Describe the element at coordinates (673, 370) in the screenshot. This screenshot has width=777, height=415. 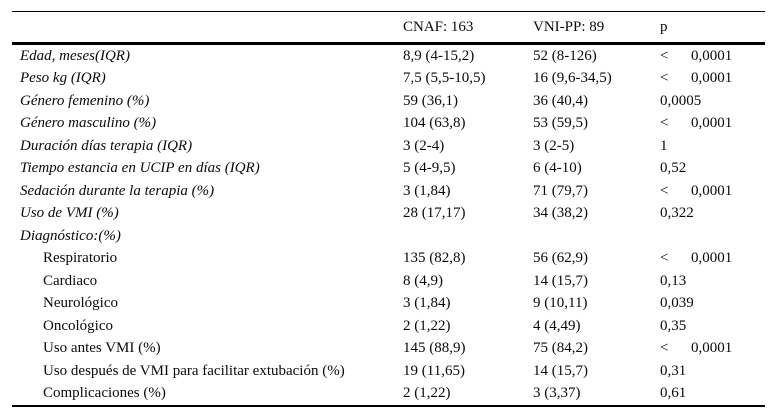
I see `p-value-cell: 0,31` at that location.